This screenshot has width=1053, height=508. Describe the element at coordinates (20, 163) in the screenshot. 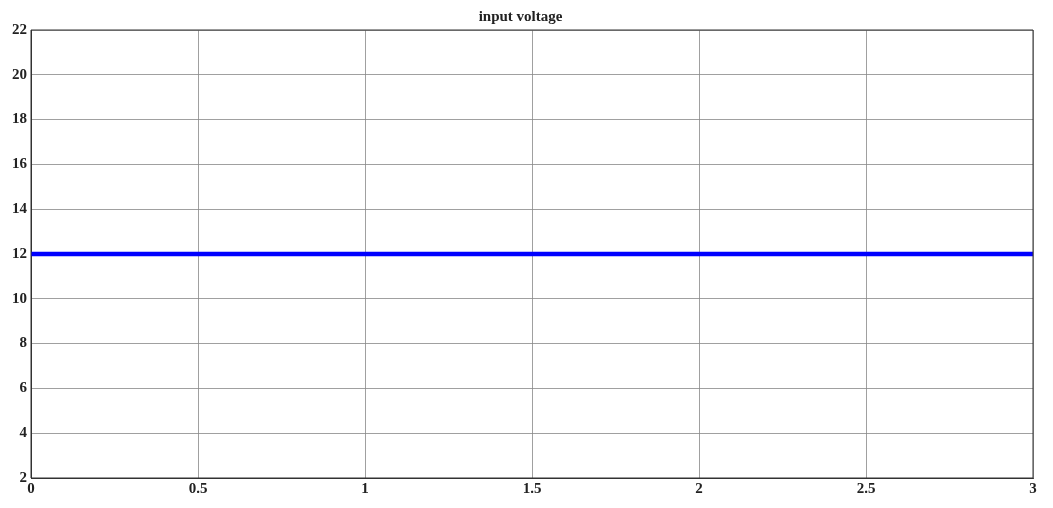

I see `y-tick-label: 16` at that location.